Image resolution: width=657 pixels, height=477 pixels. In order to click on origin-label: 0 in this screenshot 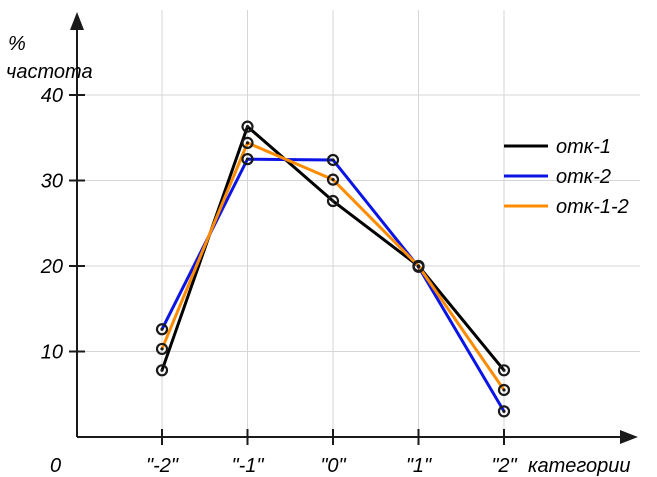, I will do `click(55, 466)`.